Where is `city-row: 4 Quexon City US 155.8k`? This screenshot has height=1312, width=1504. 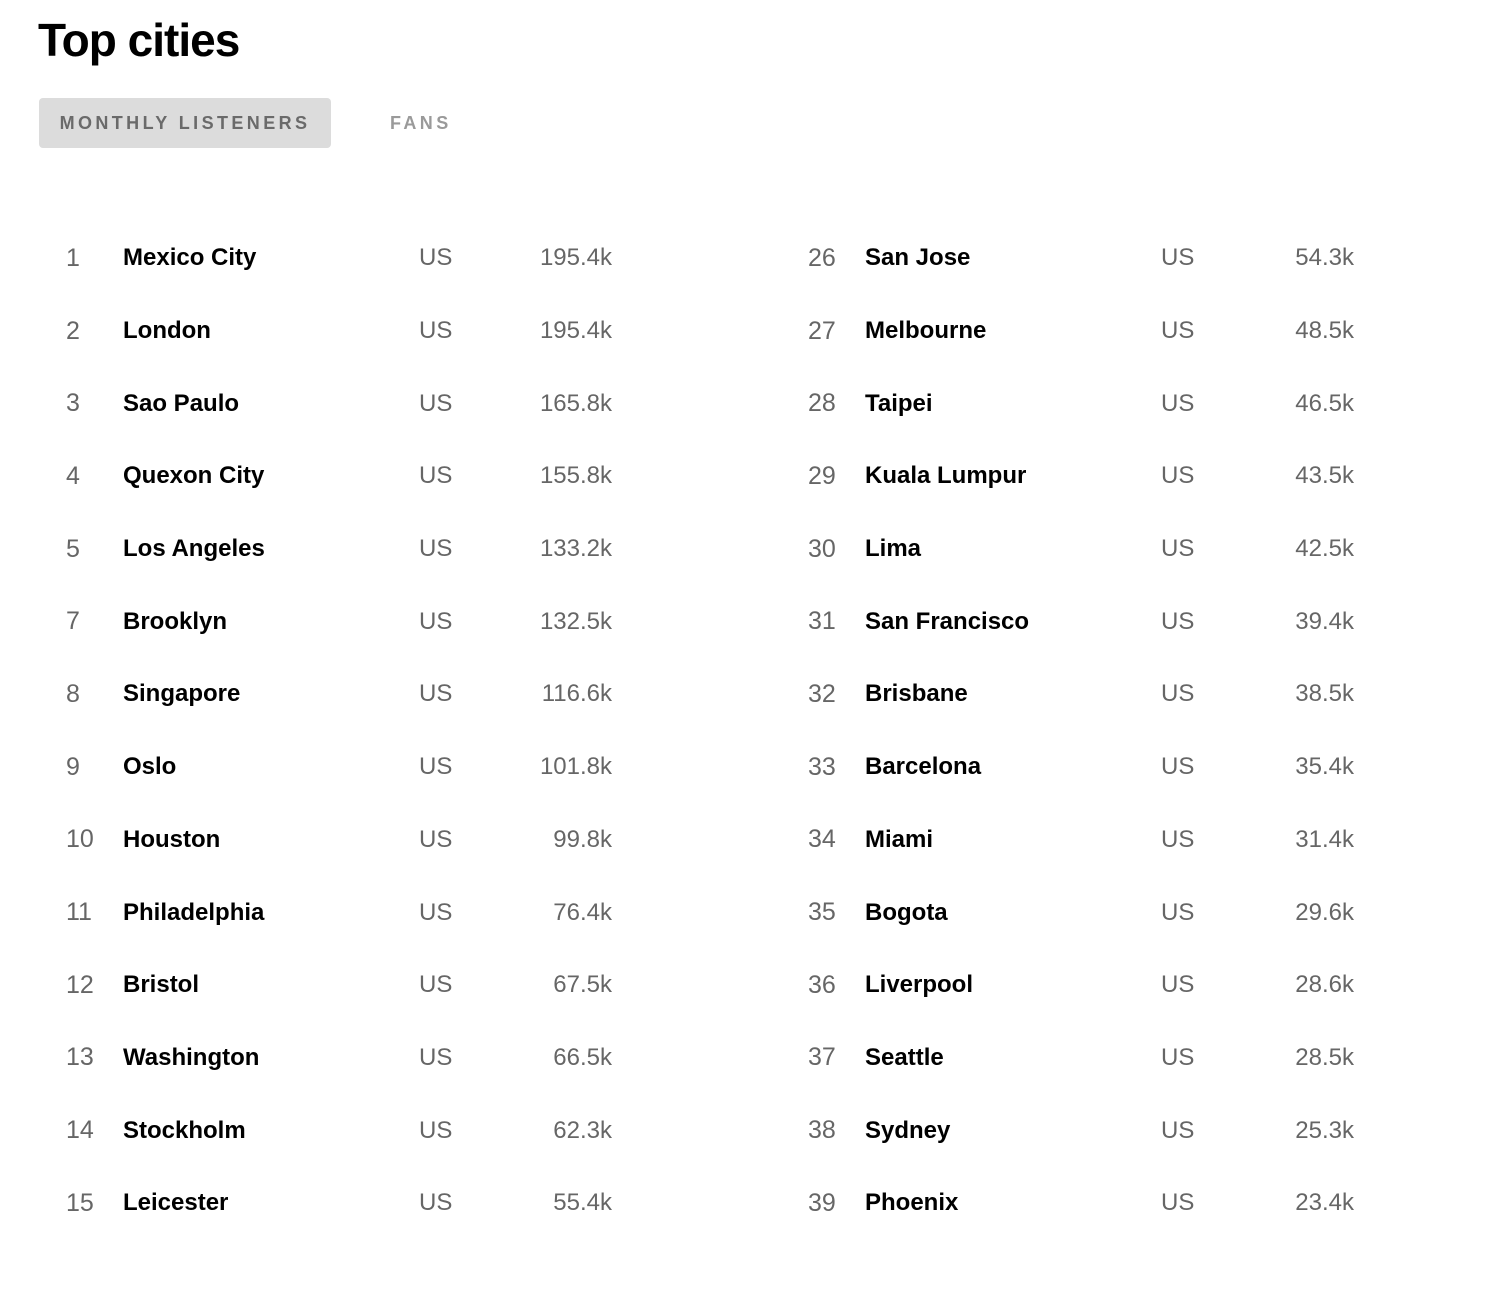 city-row: 4 Quexon City US 155.8k is located at coordinates (356, 476).